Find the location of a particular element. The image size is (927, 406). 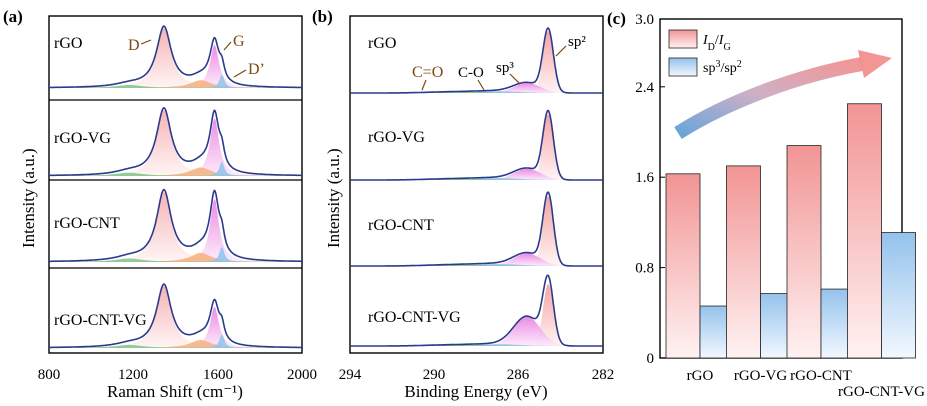

annotation-sp2: sp² is located at coordinates (577, 42).